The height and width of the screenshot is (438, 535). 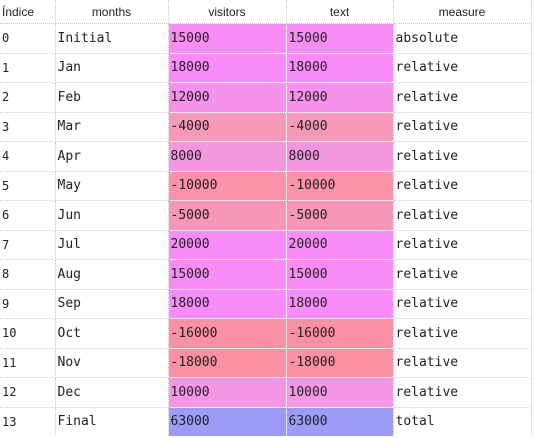 What do you see at coordinates (340, 215) in the screenshot?
I see `cell-text: -5000` at bounding box center [340, 215].